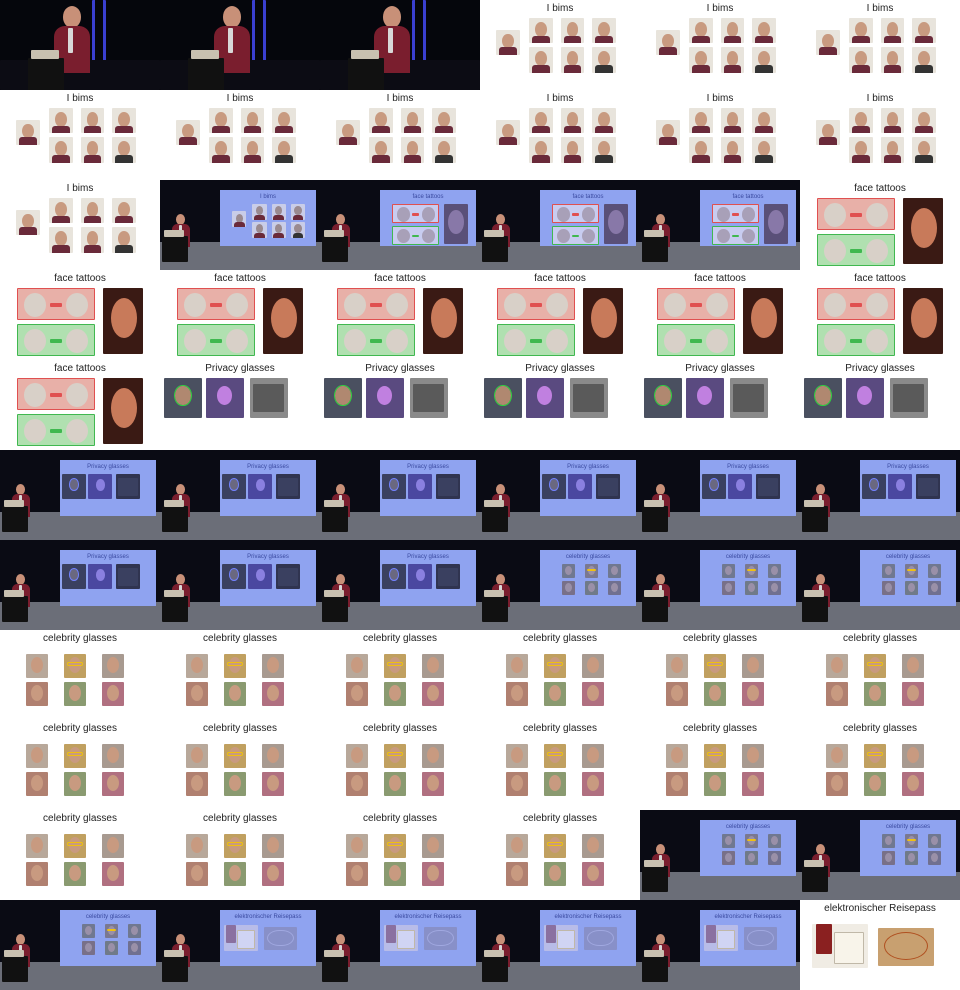 Image resolution: width=960 pixels, height=990 pixels. I want to click on webcam-frame-glare, so click(900, 487).